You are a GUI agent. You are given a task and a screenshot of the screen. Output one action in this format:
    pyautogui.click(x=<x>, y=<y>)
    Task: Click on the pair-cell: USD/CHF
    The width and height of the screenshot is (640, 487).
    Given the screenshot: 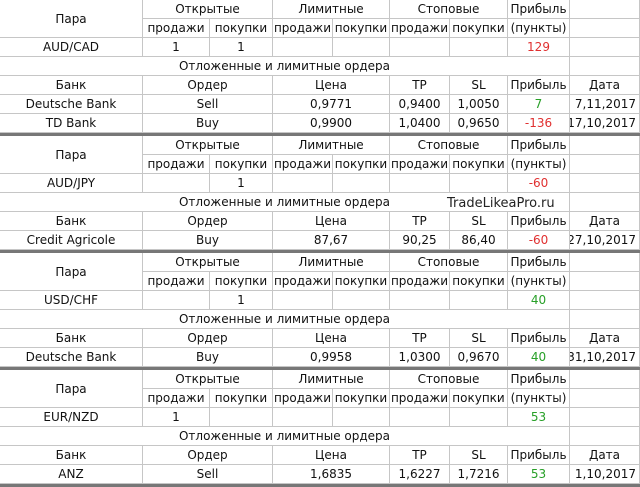 What is the action you would take?
    pyautogui.click(x=71, y=300)
    